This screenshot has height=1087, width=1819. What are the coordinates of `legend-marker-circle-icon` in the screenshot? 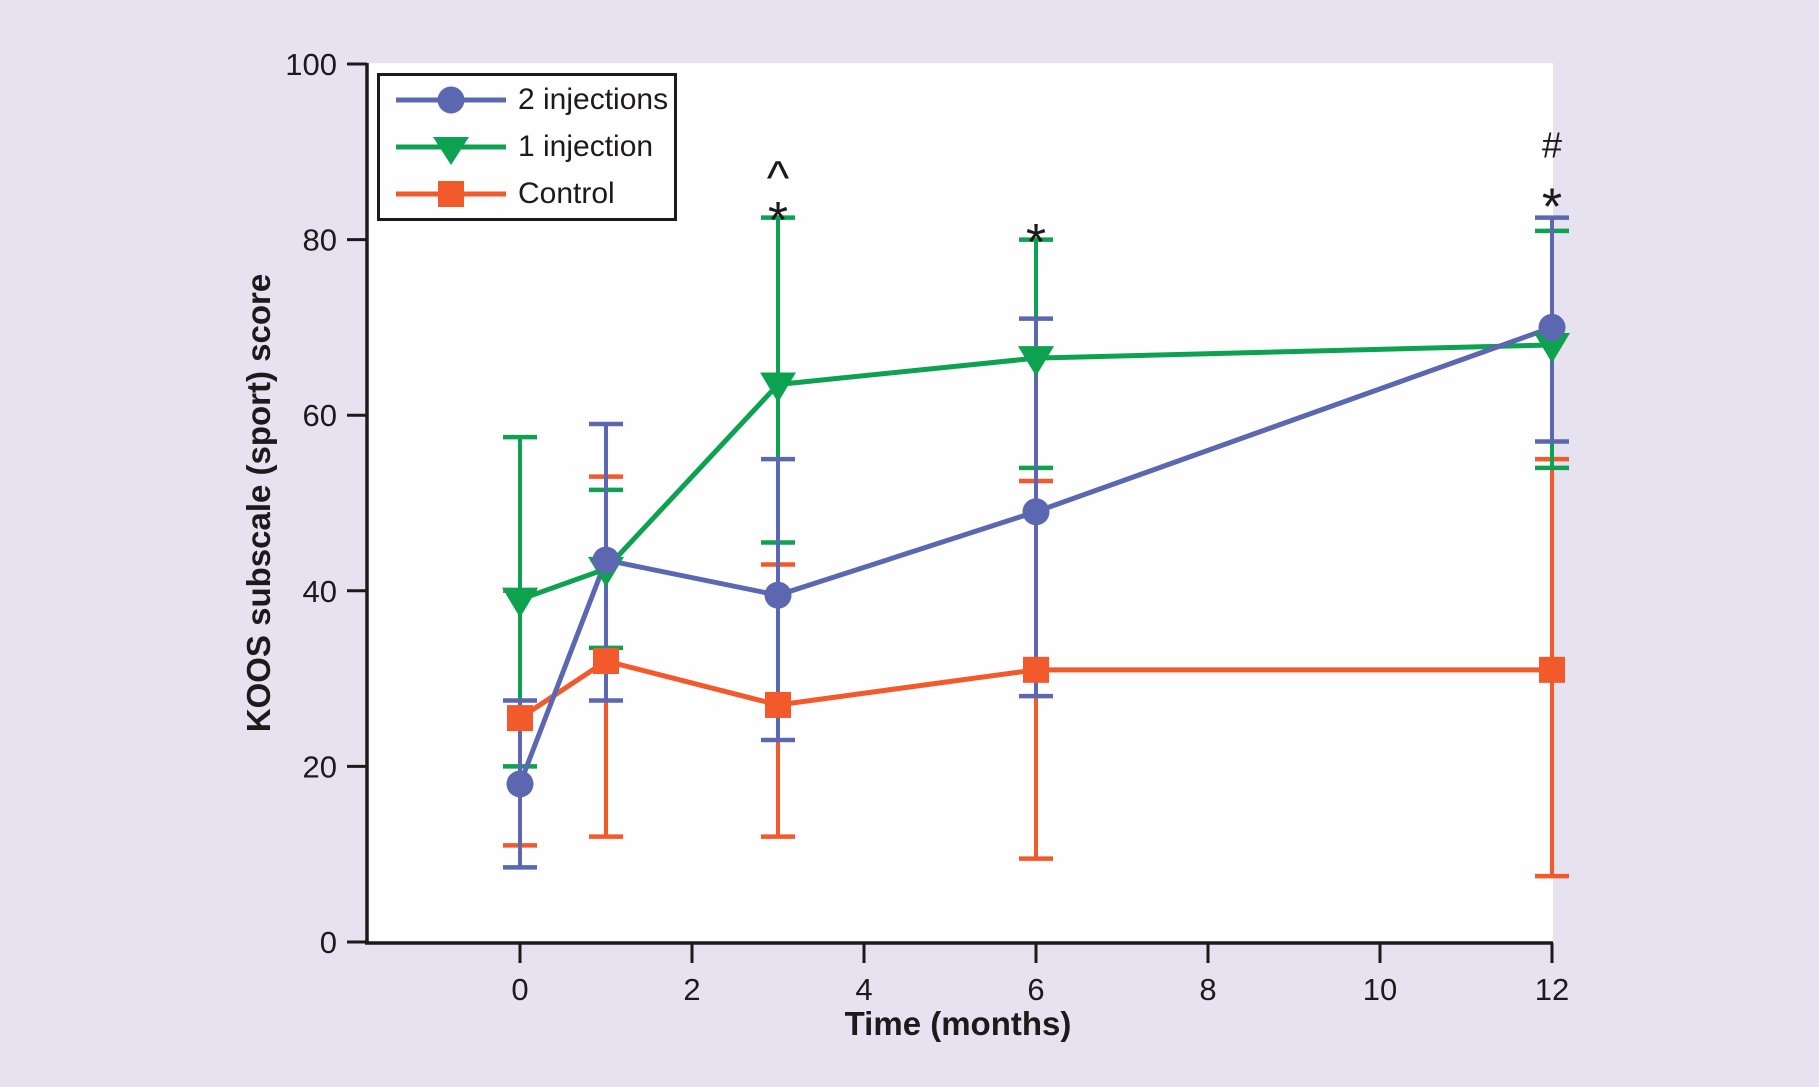 It's located at (451, 100).